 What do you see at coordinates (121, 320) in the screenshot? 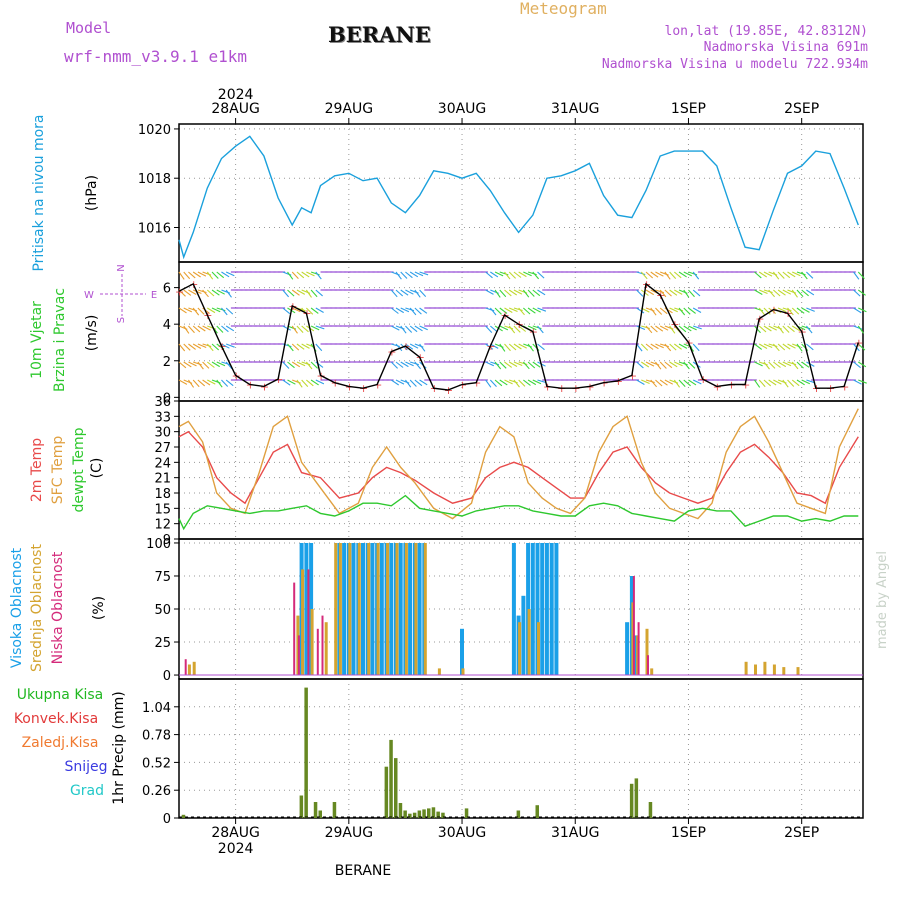
I see `compass-s: S` at bounding box center [121, 320].